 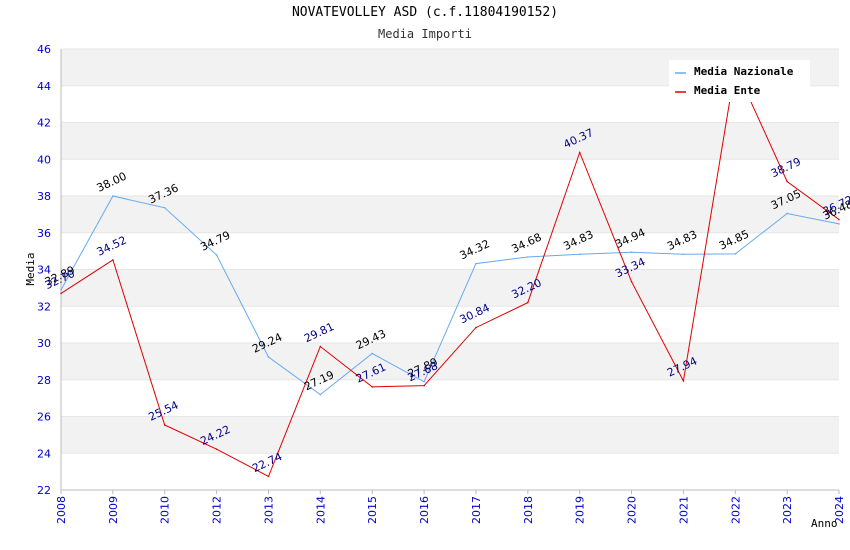 I want to click on x-tick-label: 2016, so click(x=424, y=510).